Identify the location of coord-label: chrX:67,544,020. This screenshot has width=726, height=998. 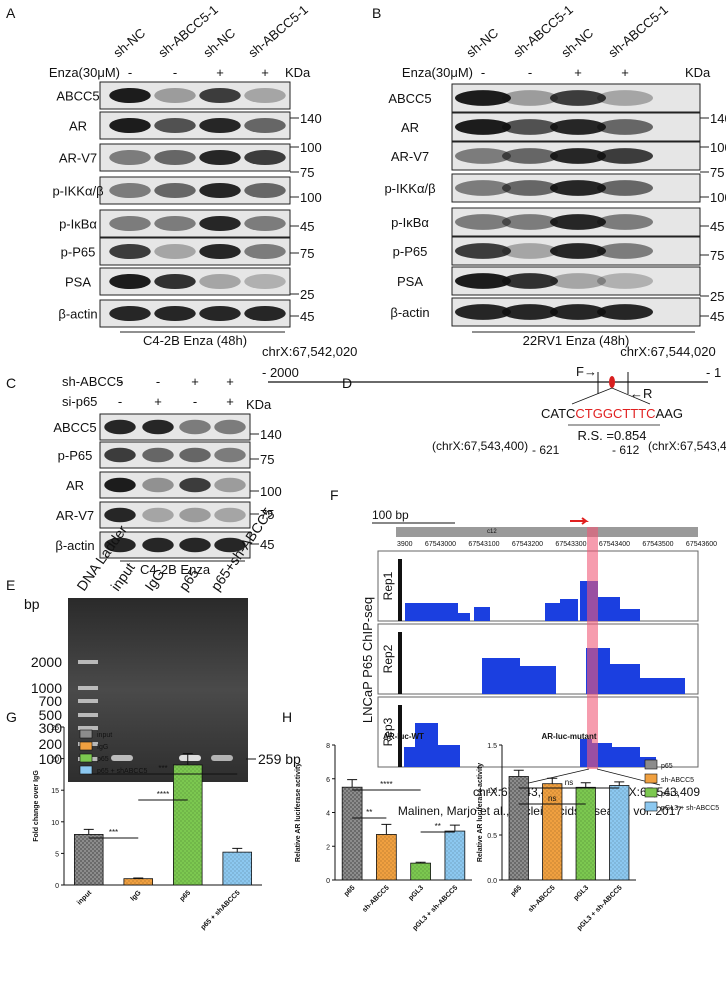
(667, 351).